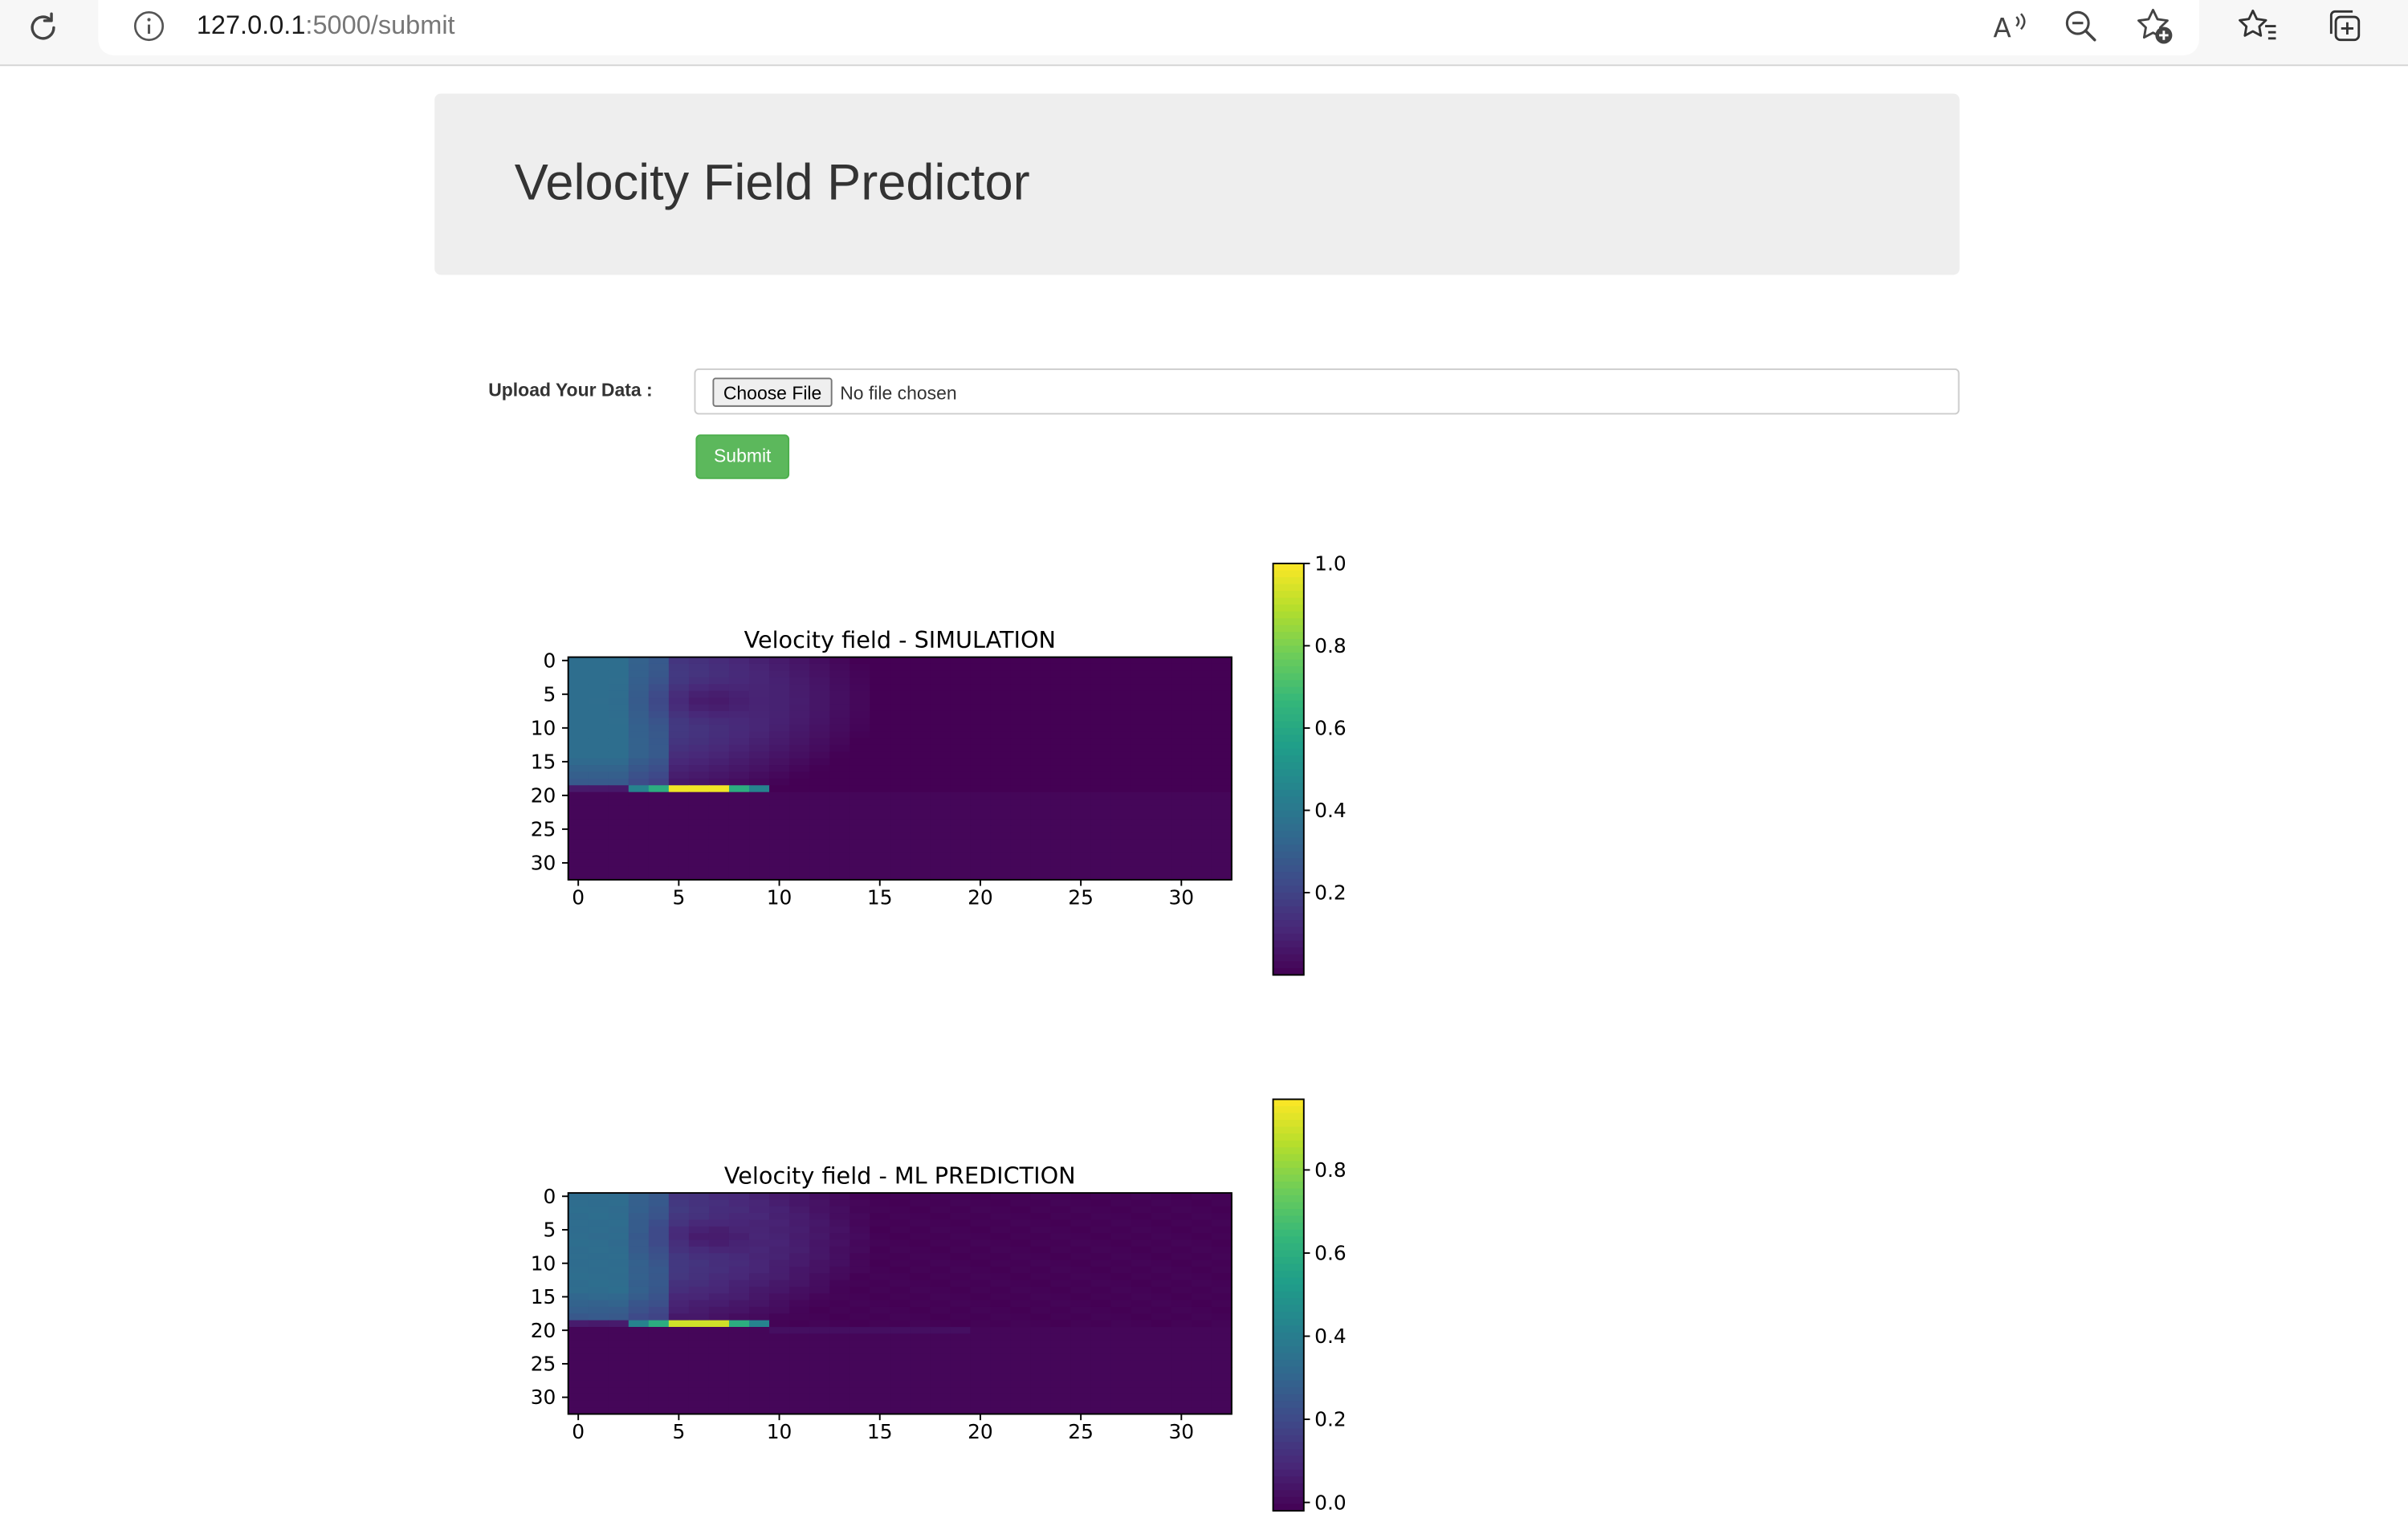 Image resolution: width=2408 pixels, height=1526 pixels. I want to click on colorbar-tick-label: 0.4, so click(1330, 810).